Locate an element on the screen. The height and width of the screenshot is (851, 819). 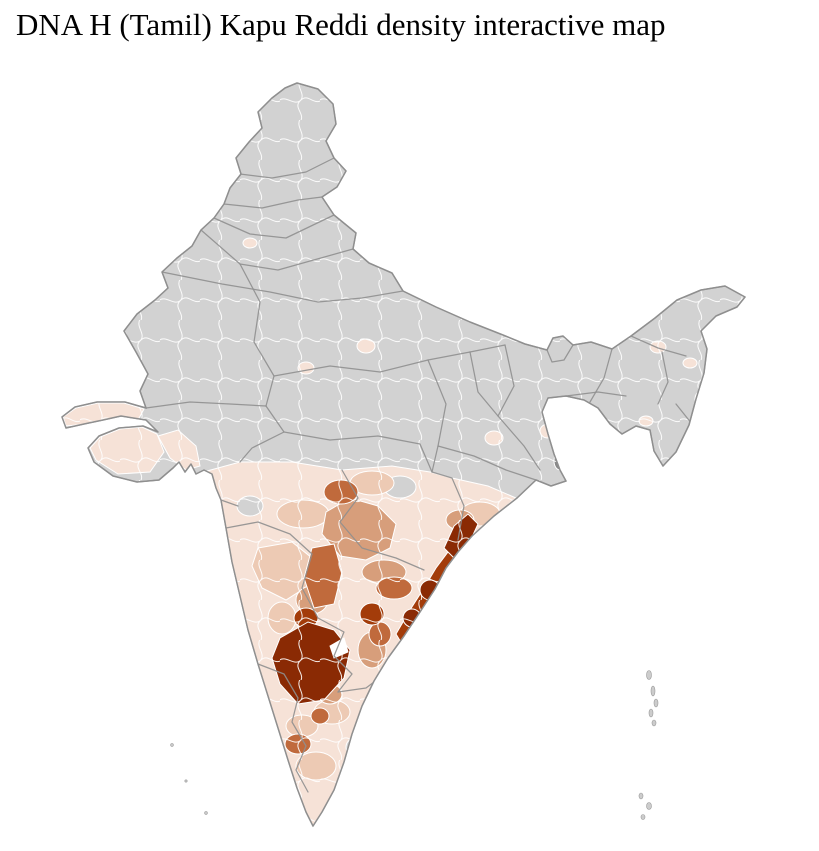
district-low is located at coordinates (586, 447).